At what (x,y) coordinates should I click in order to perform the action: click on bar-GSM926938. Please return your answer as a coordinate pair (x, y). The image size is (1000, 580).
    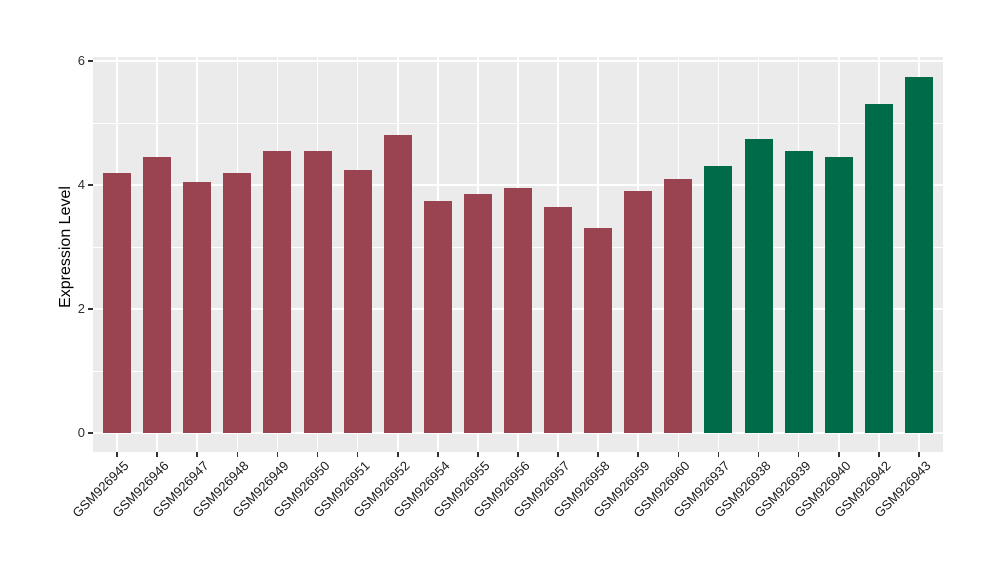
    Looking at the image, I should click on (758, 285).